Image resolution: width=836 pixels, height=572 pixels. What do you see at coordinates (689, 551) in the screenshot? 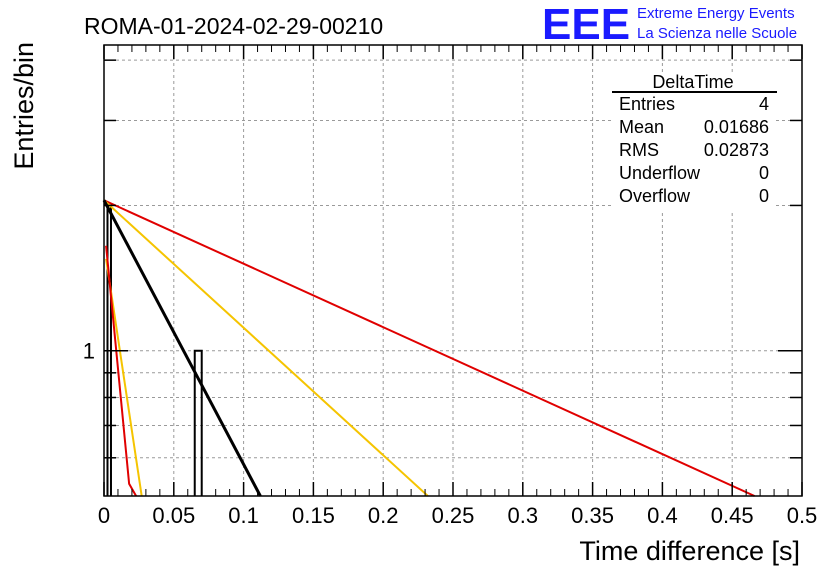
I see `x-axis-label: Time difference [s]` at bounding box center [689, 551].